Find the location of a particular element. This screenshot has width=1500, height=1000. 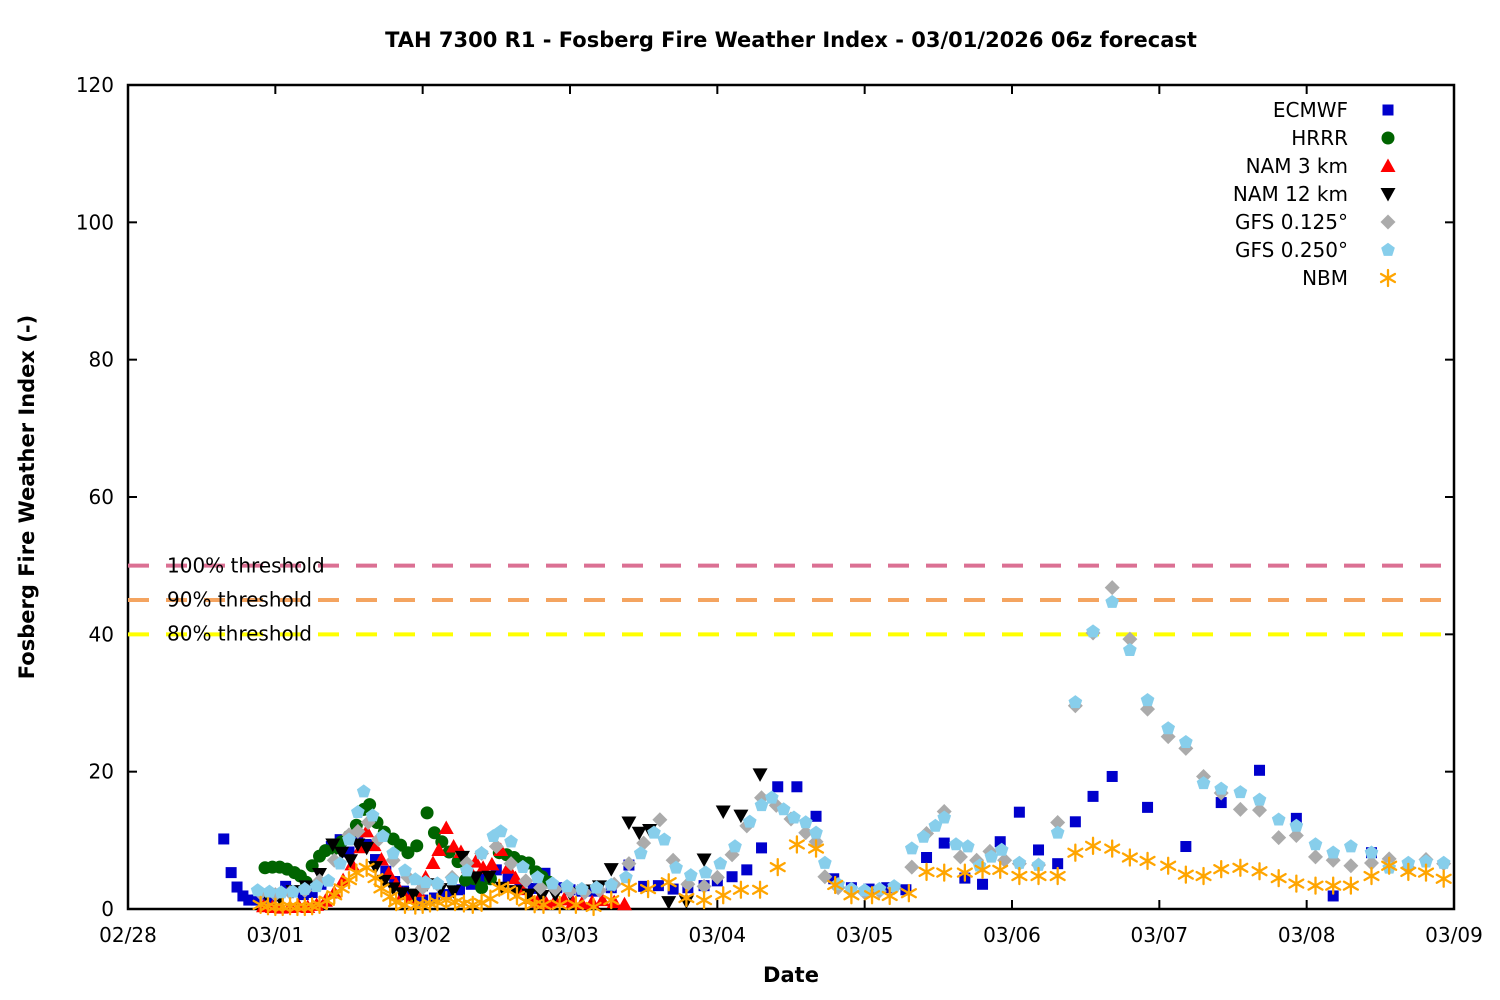

legend-label-gfs-0-250-: GFS 0.250° is located at coordinates (1291, 250).